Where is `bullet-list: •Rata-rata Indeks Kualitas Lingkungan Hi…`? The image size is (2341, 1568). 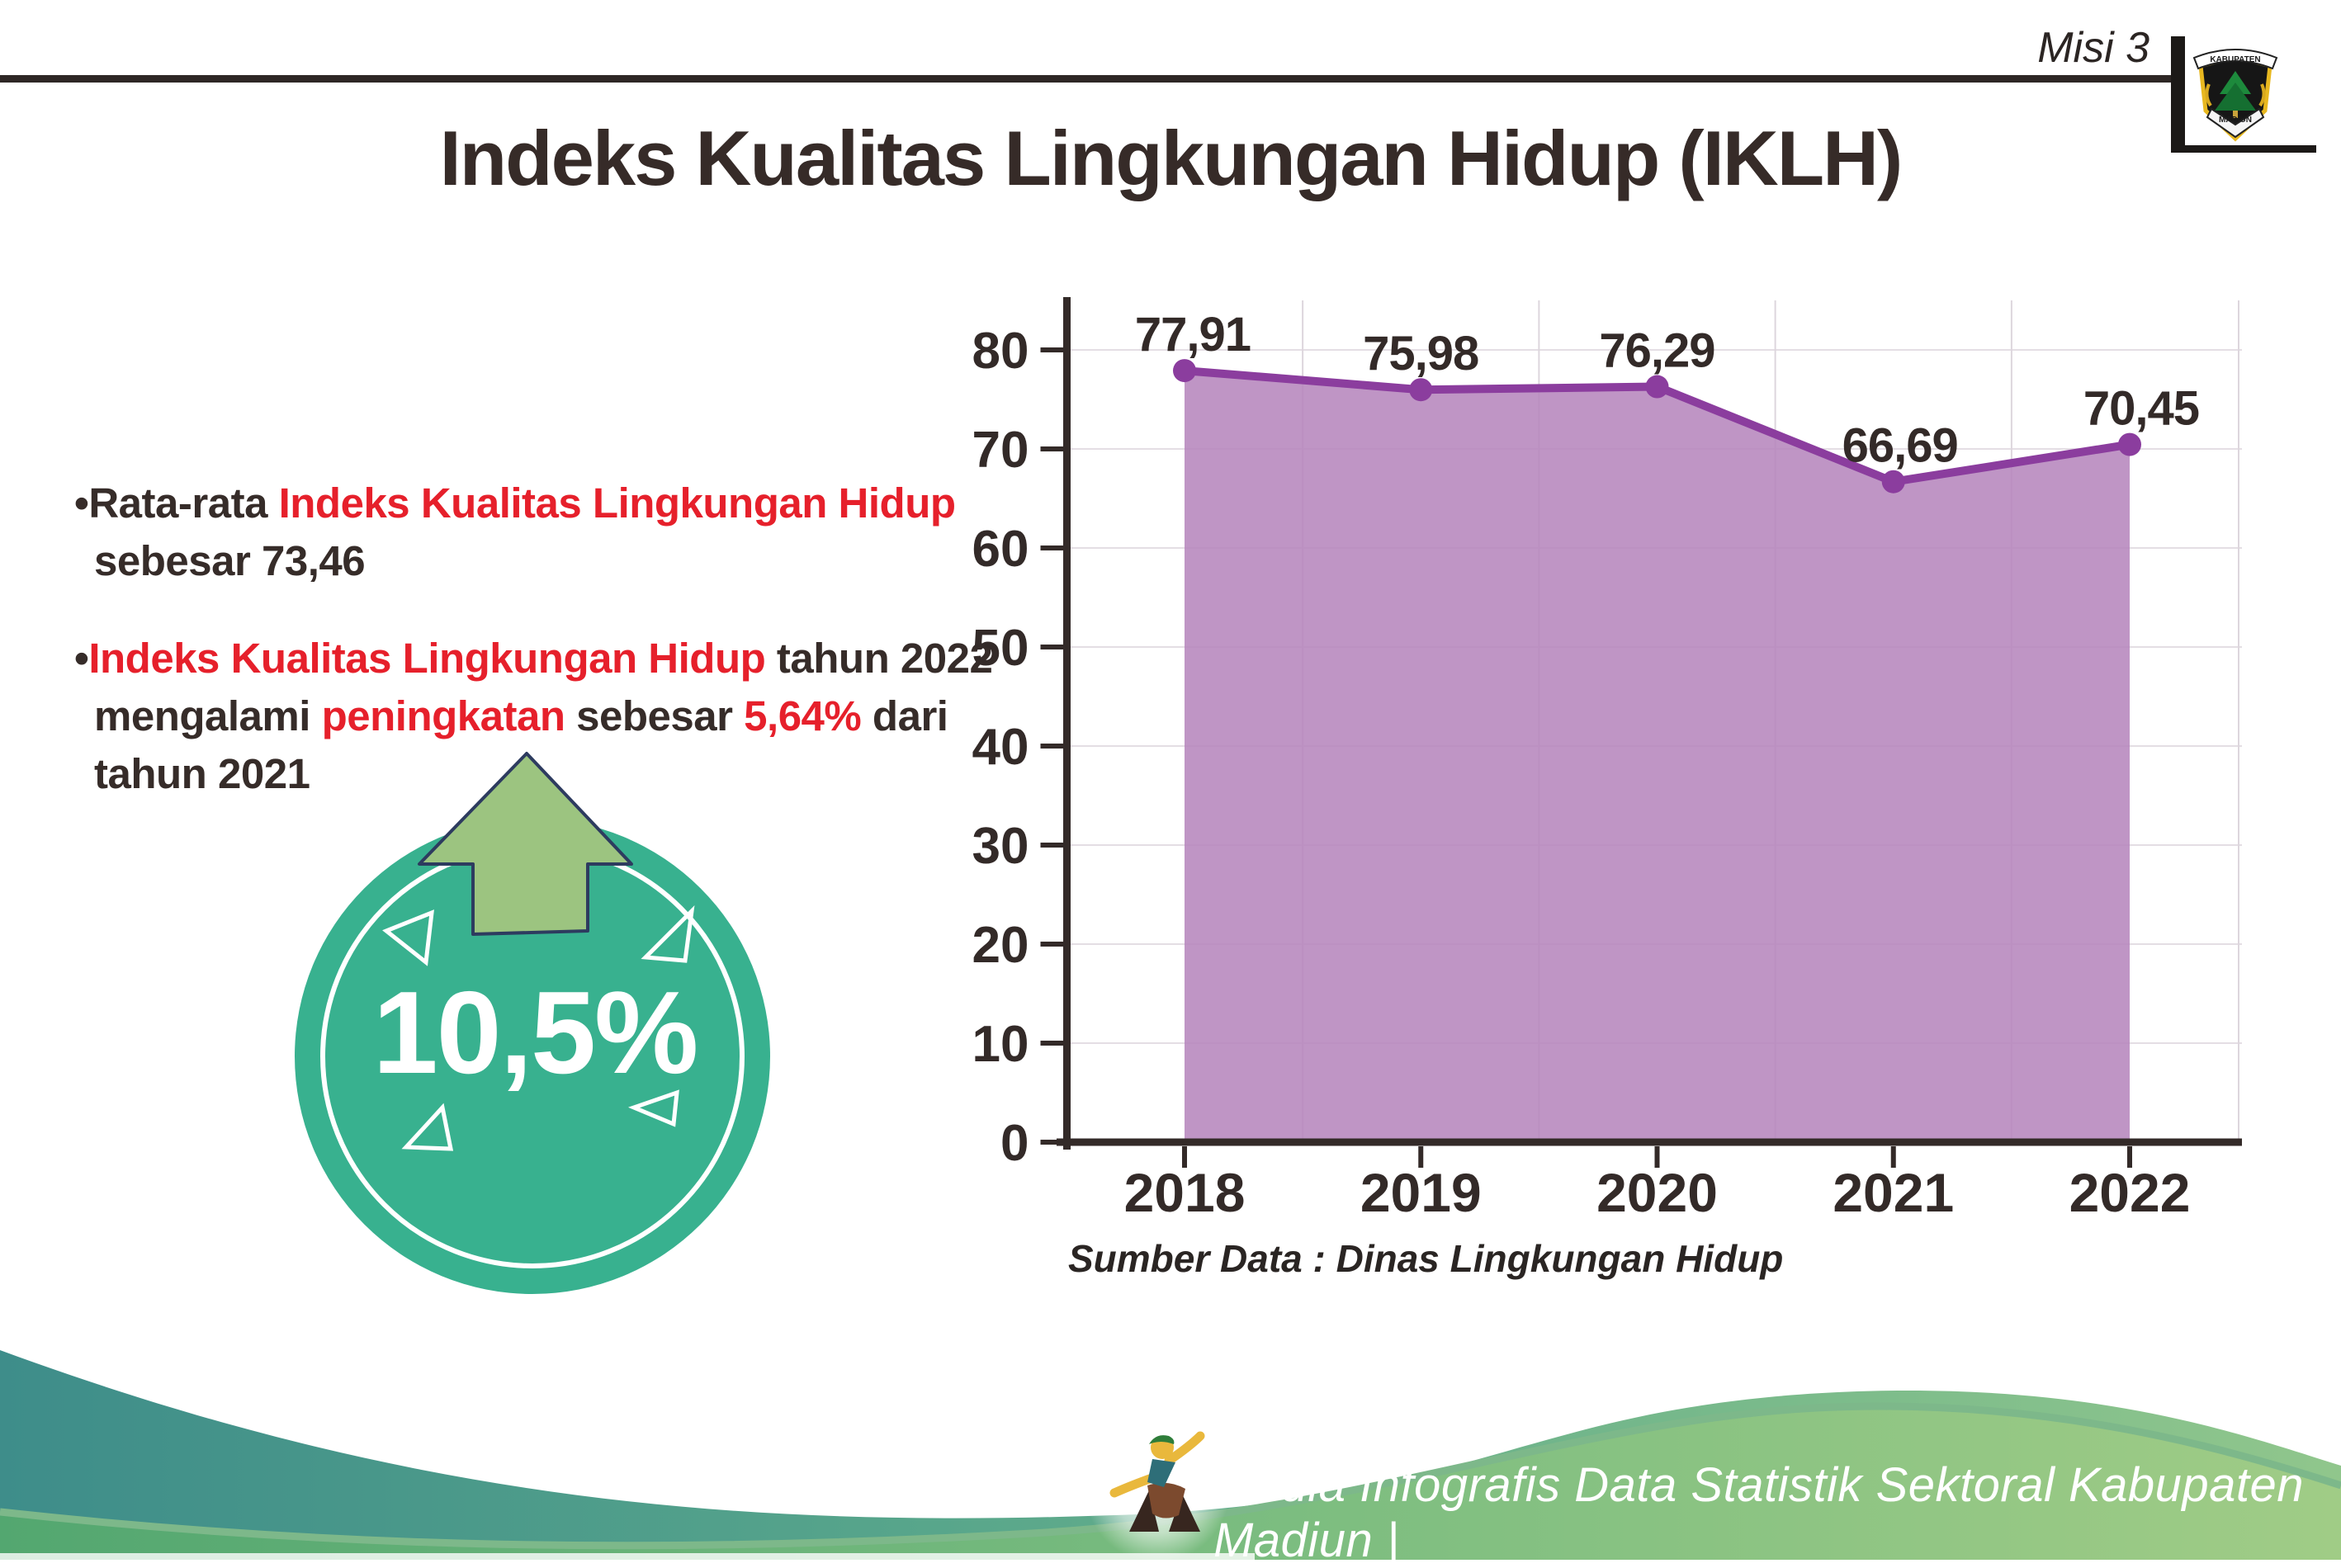 bullet-list: •Rata-rata Indeks Kualitas Lingkungan Hi… is located at coordinates (561, 639).